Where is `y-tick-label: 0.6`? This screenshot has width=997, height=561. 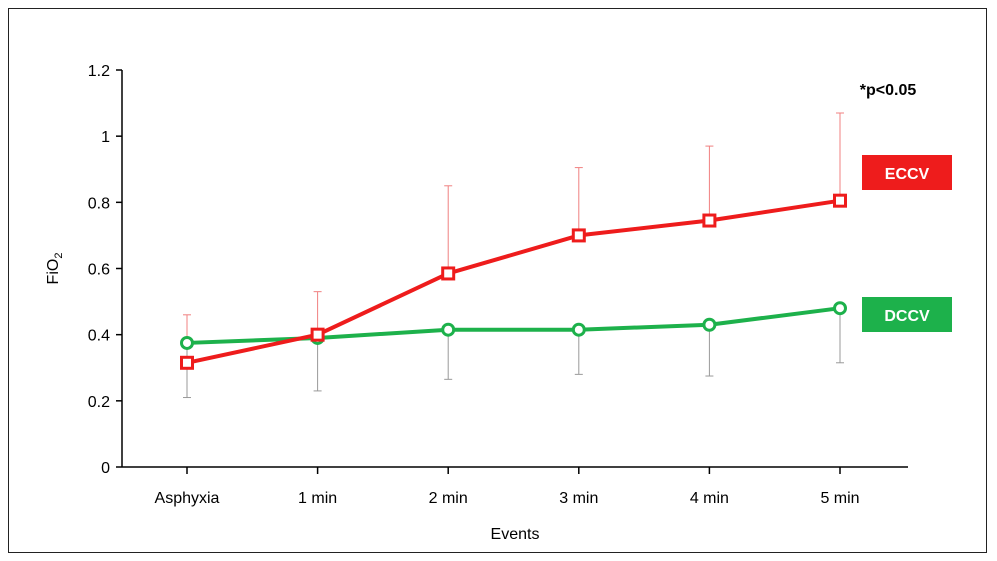
y-tick-label: 0.6 is located at coordinates (99, 270).